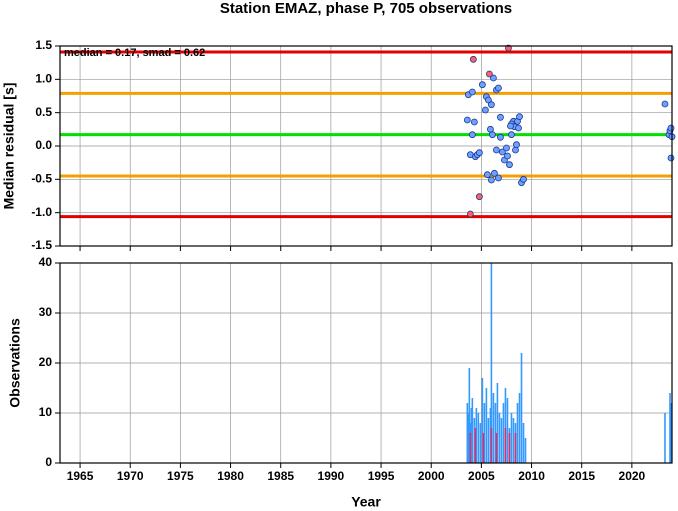 The height and width of the screenshot is (511, 678). Describe the element at coordinates (48, 462) in the screenshot. I see `y-tick-label: 0` at that location.